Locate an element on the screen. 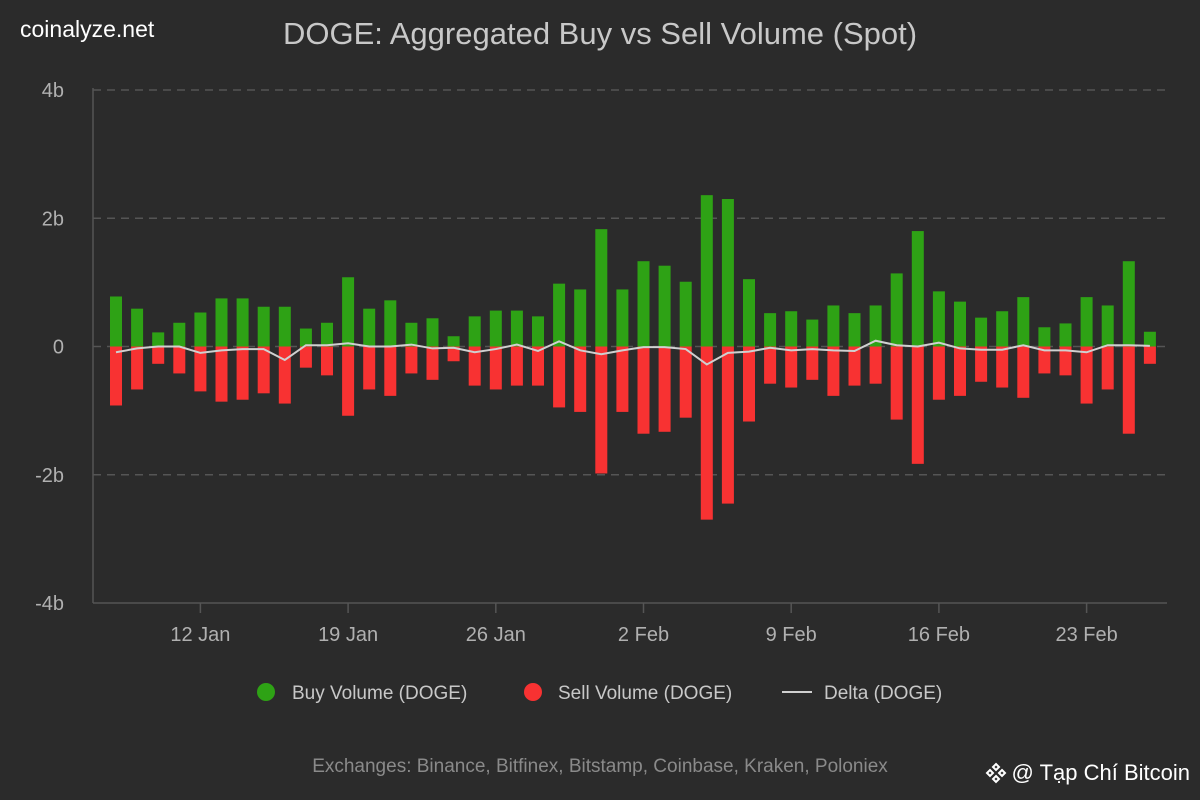 The width and height of the screenshot is (1200, 800). y-tick-label: 4b is located at coordinates (53, 91).